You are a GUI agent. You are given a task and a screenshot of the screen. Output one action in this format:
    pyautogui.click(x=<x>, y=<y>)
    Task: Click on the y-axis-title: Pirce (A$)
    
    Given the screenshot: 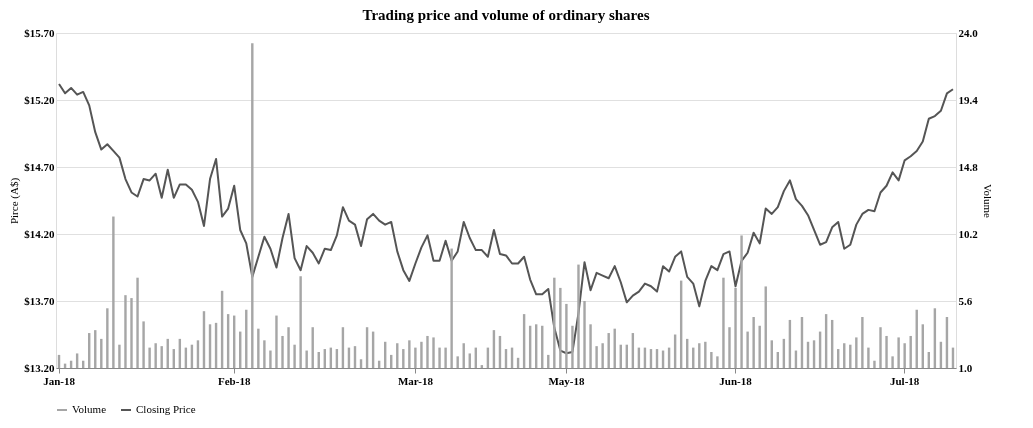 What is the action you would take?
    pyautogui.click(x=15, y=201)
    